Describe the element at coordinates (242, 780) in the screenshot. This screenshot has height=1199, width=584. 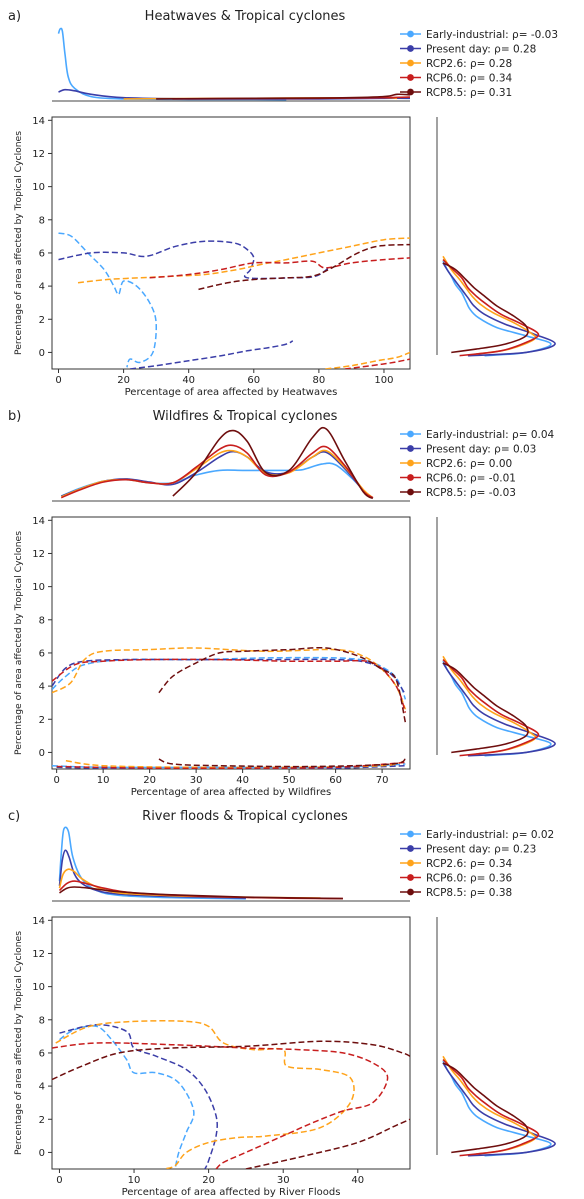
I see `x-tick-label: 40` at that location.